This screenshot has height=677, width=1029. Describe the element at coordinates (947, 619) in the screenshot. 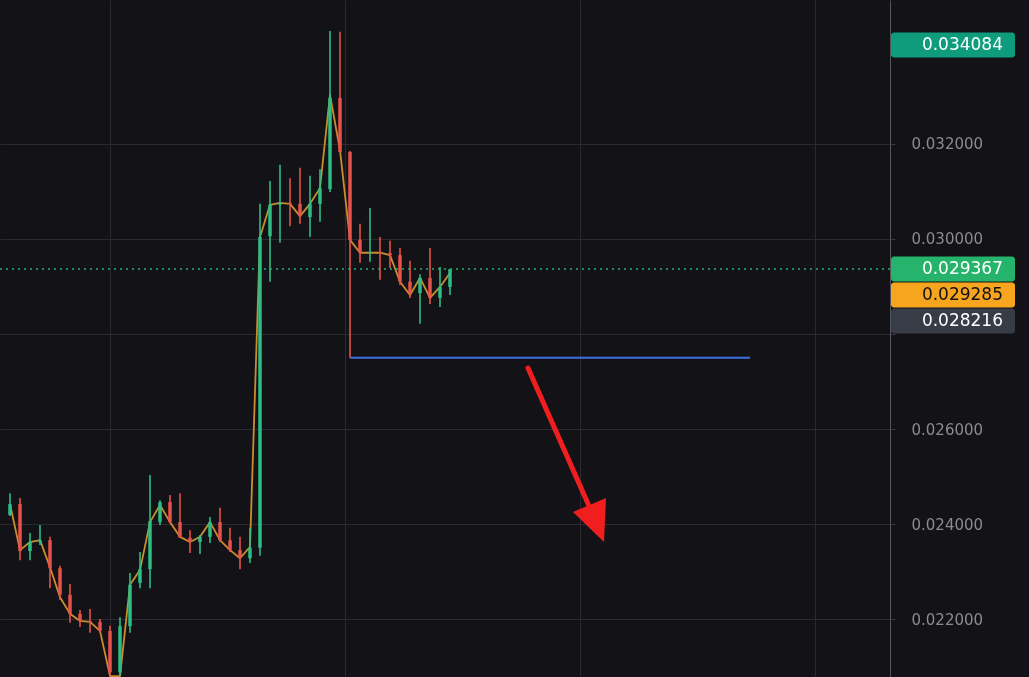

I see `y-tick-label: 0.022000` at that location.